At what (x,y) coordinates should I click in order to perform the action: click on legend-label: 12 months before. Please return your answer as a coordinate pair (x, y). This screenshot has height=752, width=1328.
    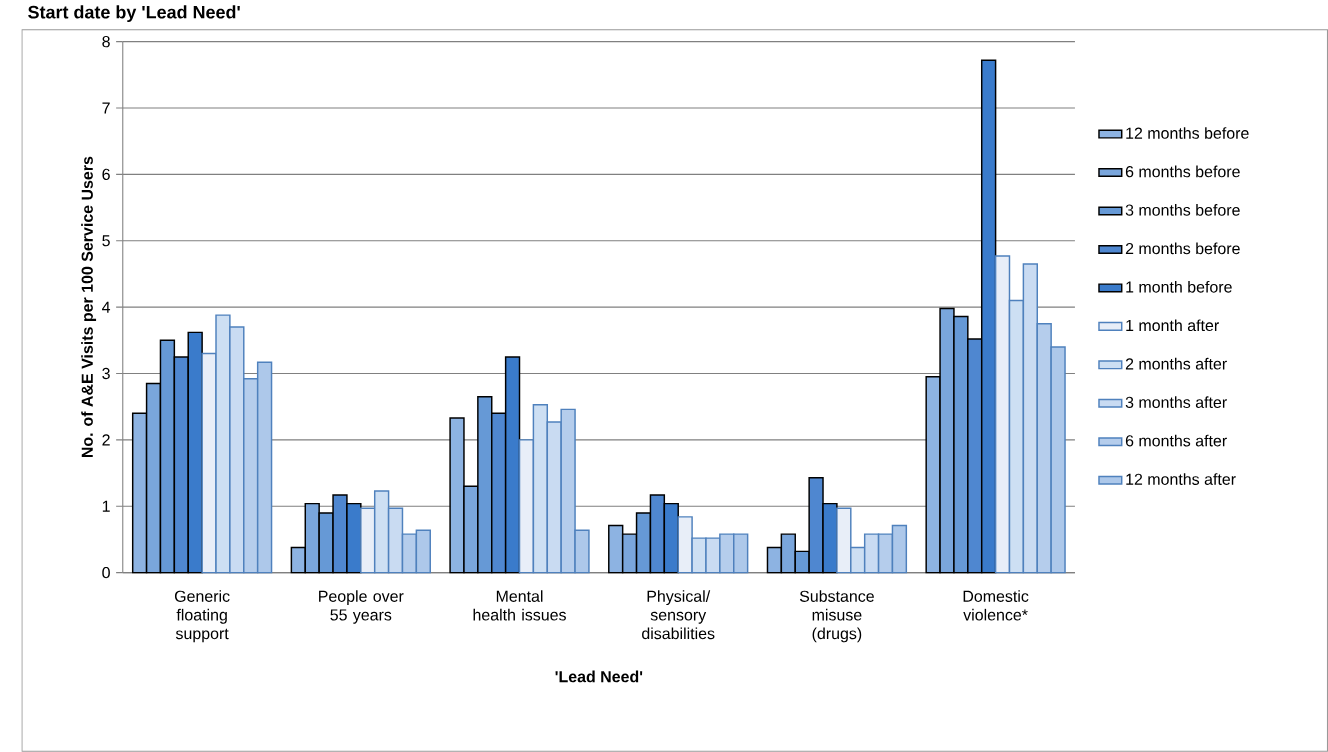
    Looking at the image, I should click on (1187, 132).